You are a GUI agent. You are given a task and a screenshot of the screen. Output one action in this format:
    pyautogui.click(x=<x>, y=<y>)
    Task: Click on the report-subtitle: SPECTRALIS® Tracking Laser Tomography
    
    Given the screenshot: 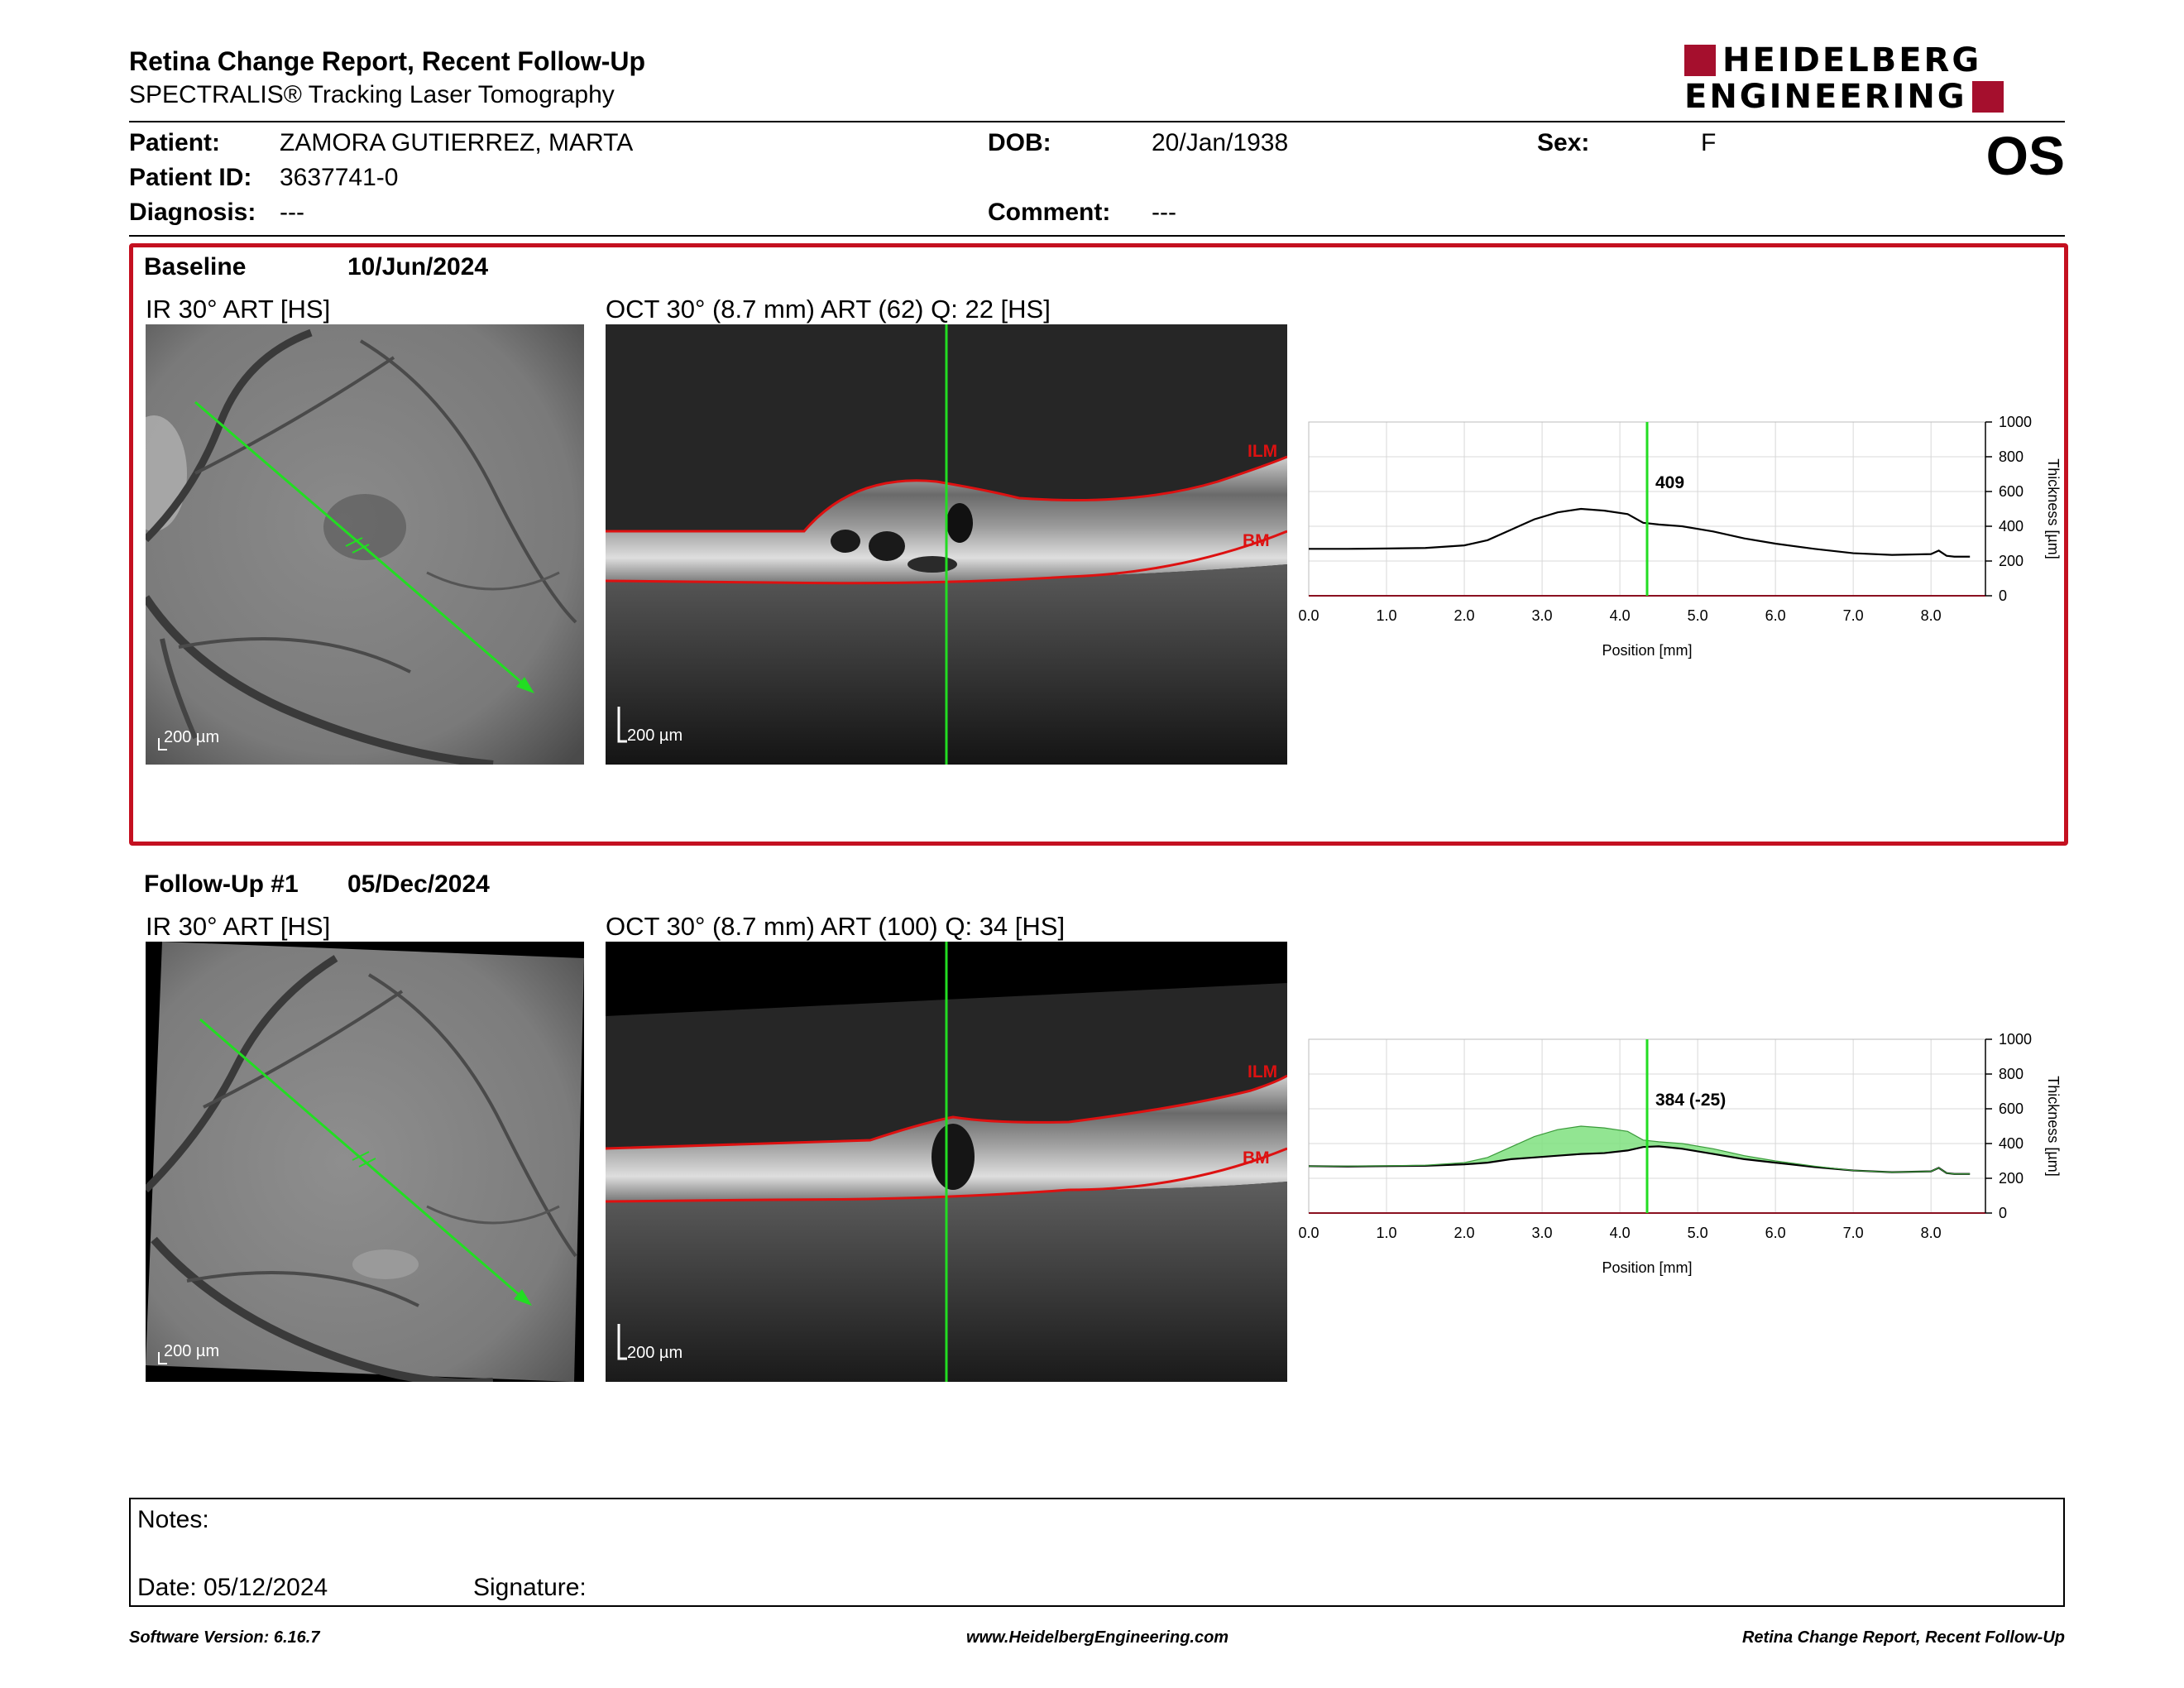 What is the action you would take?
    pyautogui.click(x=372, y=94)
    